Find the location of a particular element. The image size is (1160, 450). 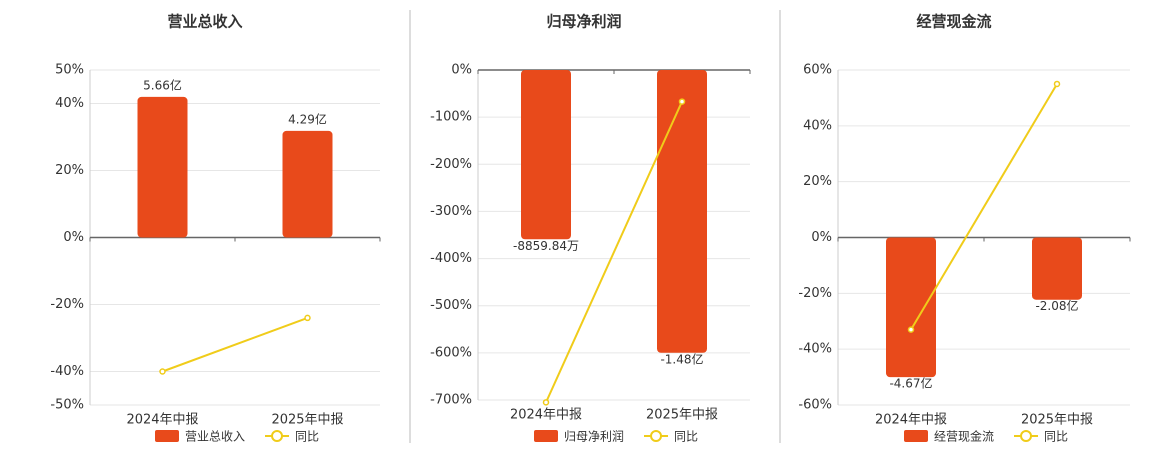

y-tick-label: -300% is located at coordinates (451, 211).